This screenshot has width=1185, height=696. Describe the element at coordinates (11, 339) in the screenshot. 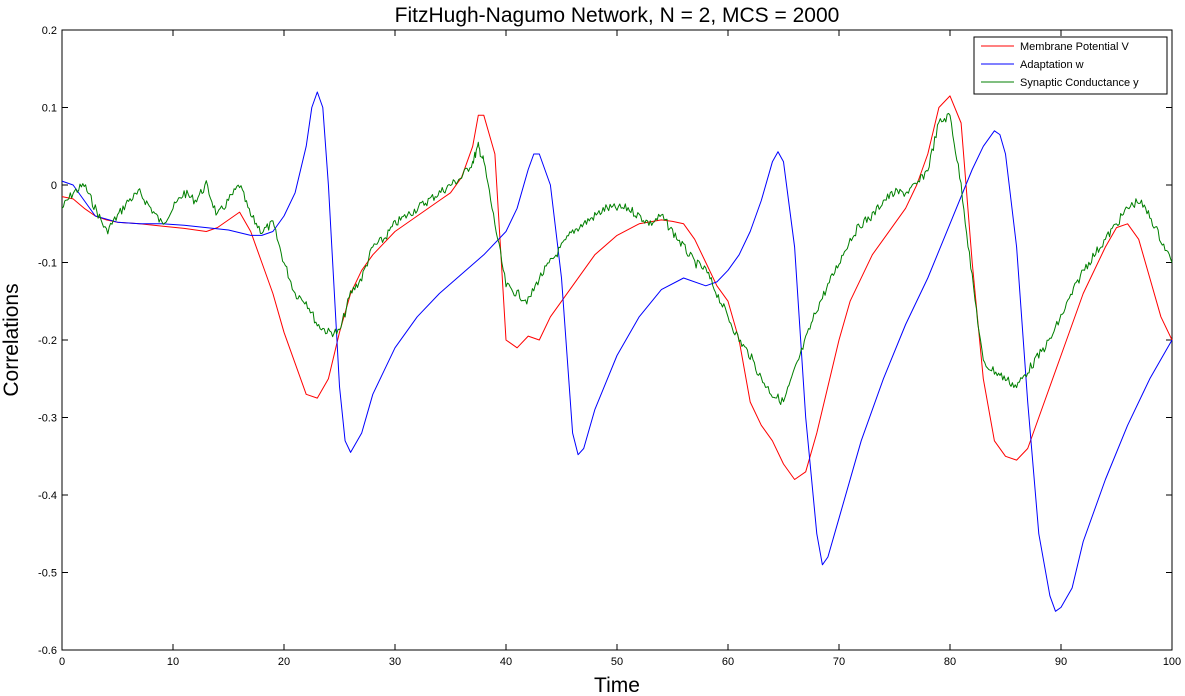

I see `y-axis-label: Correlations` at that location.